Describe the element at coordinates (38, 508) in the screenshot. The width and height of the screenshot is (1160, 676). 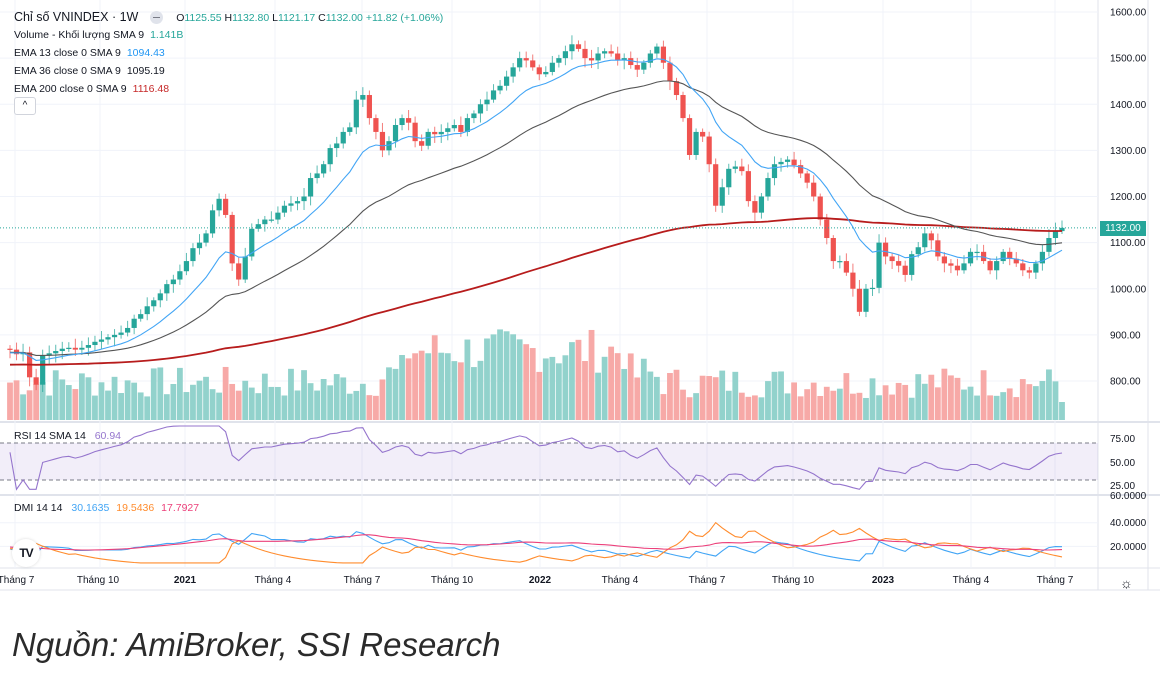
I see `dmi-label: DMI 14 14` at that location.